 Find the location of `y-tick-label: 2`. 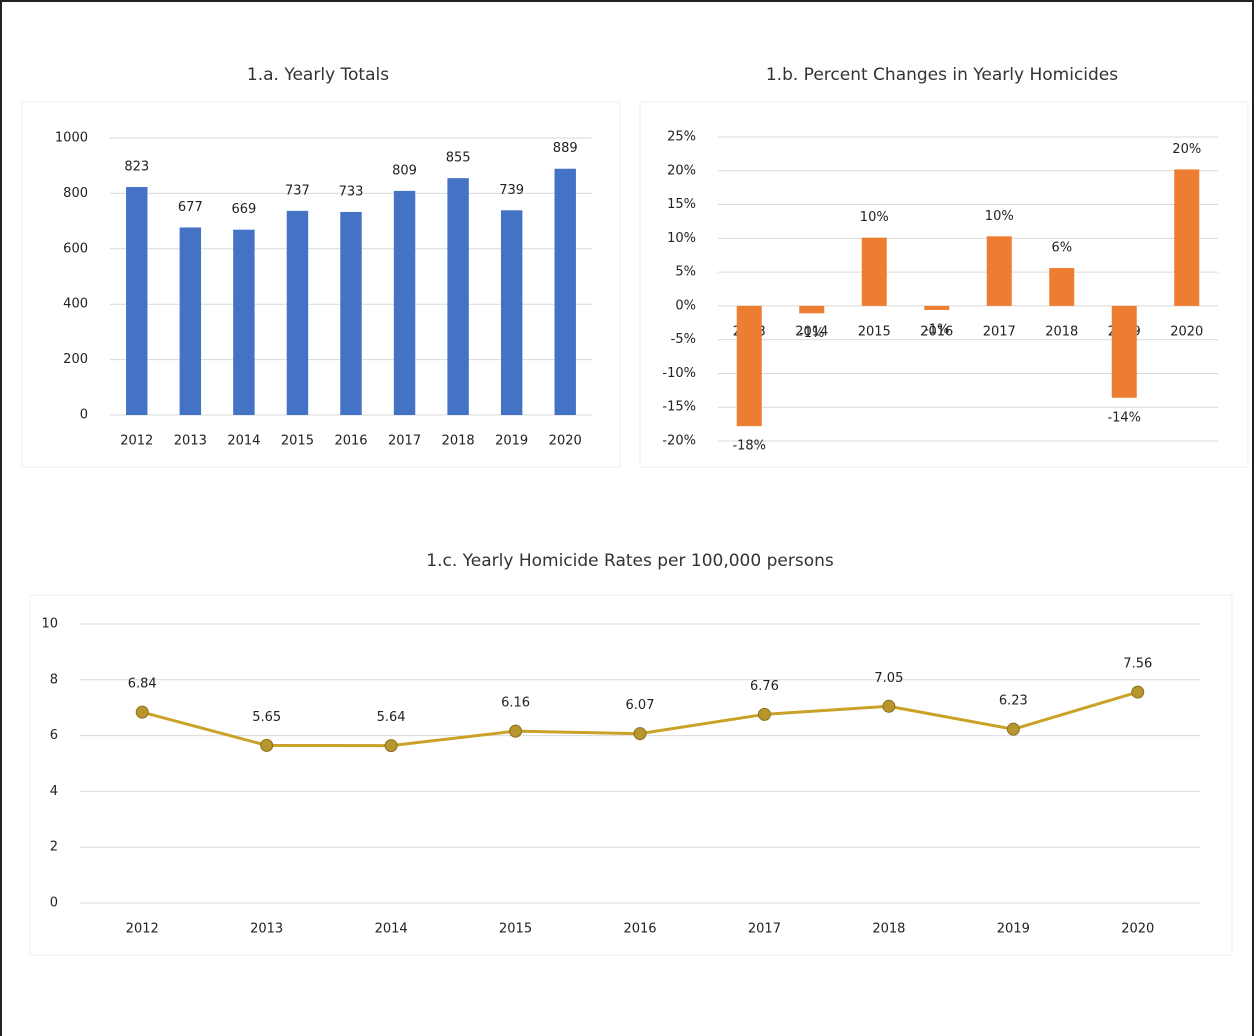

y-tick-label: 2 is located at coordinates (54, 847).